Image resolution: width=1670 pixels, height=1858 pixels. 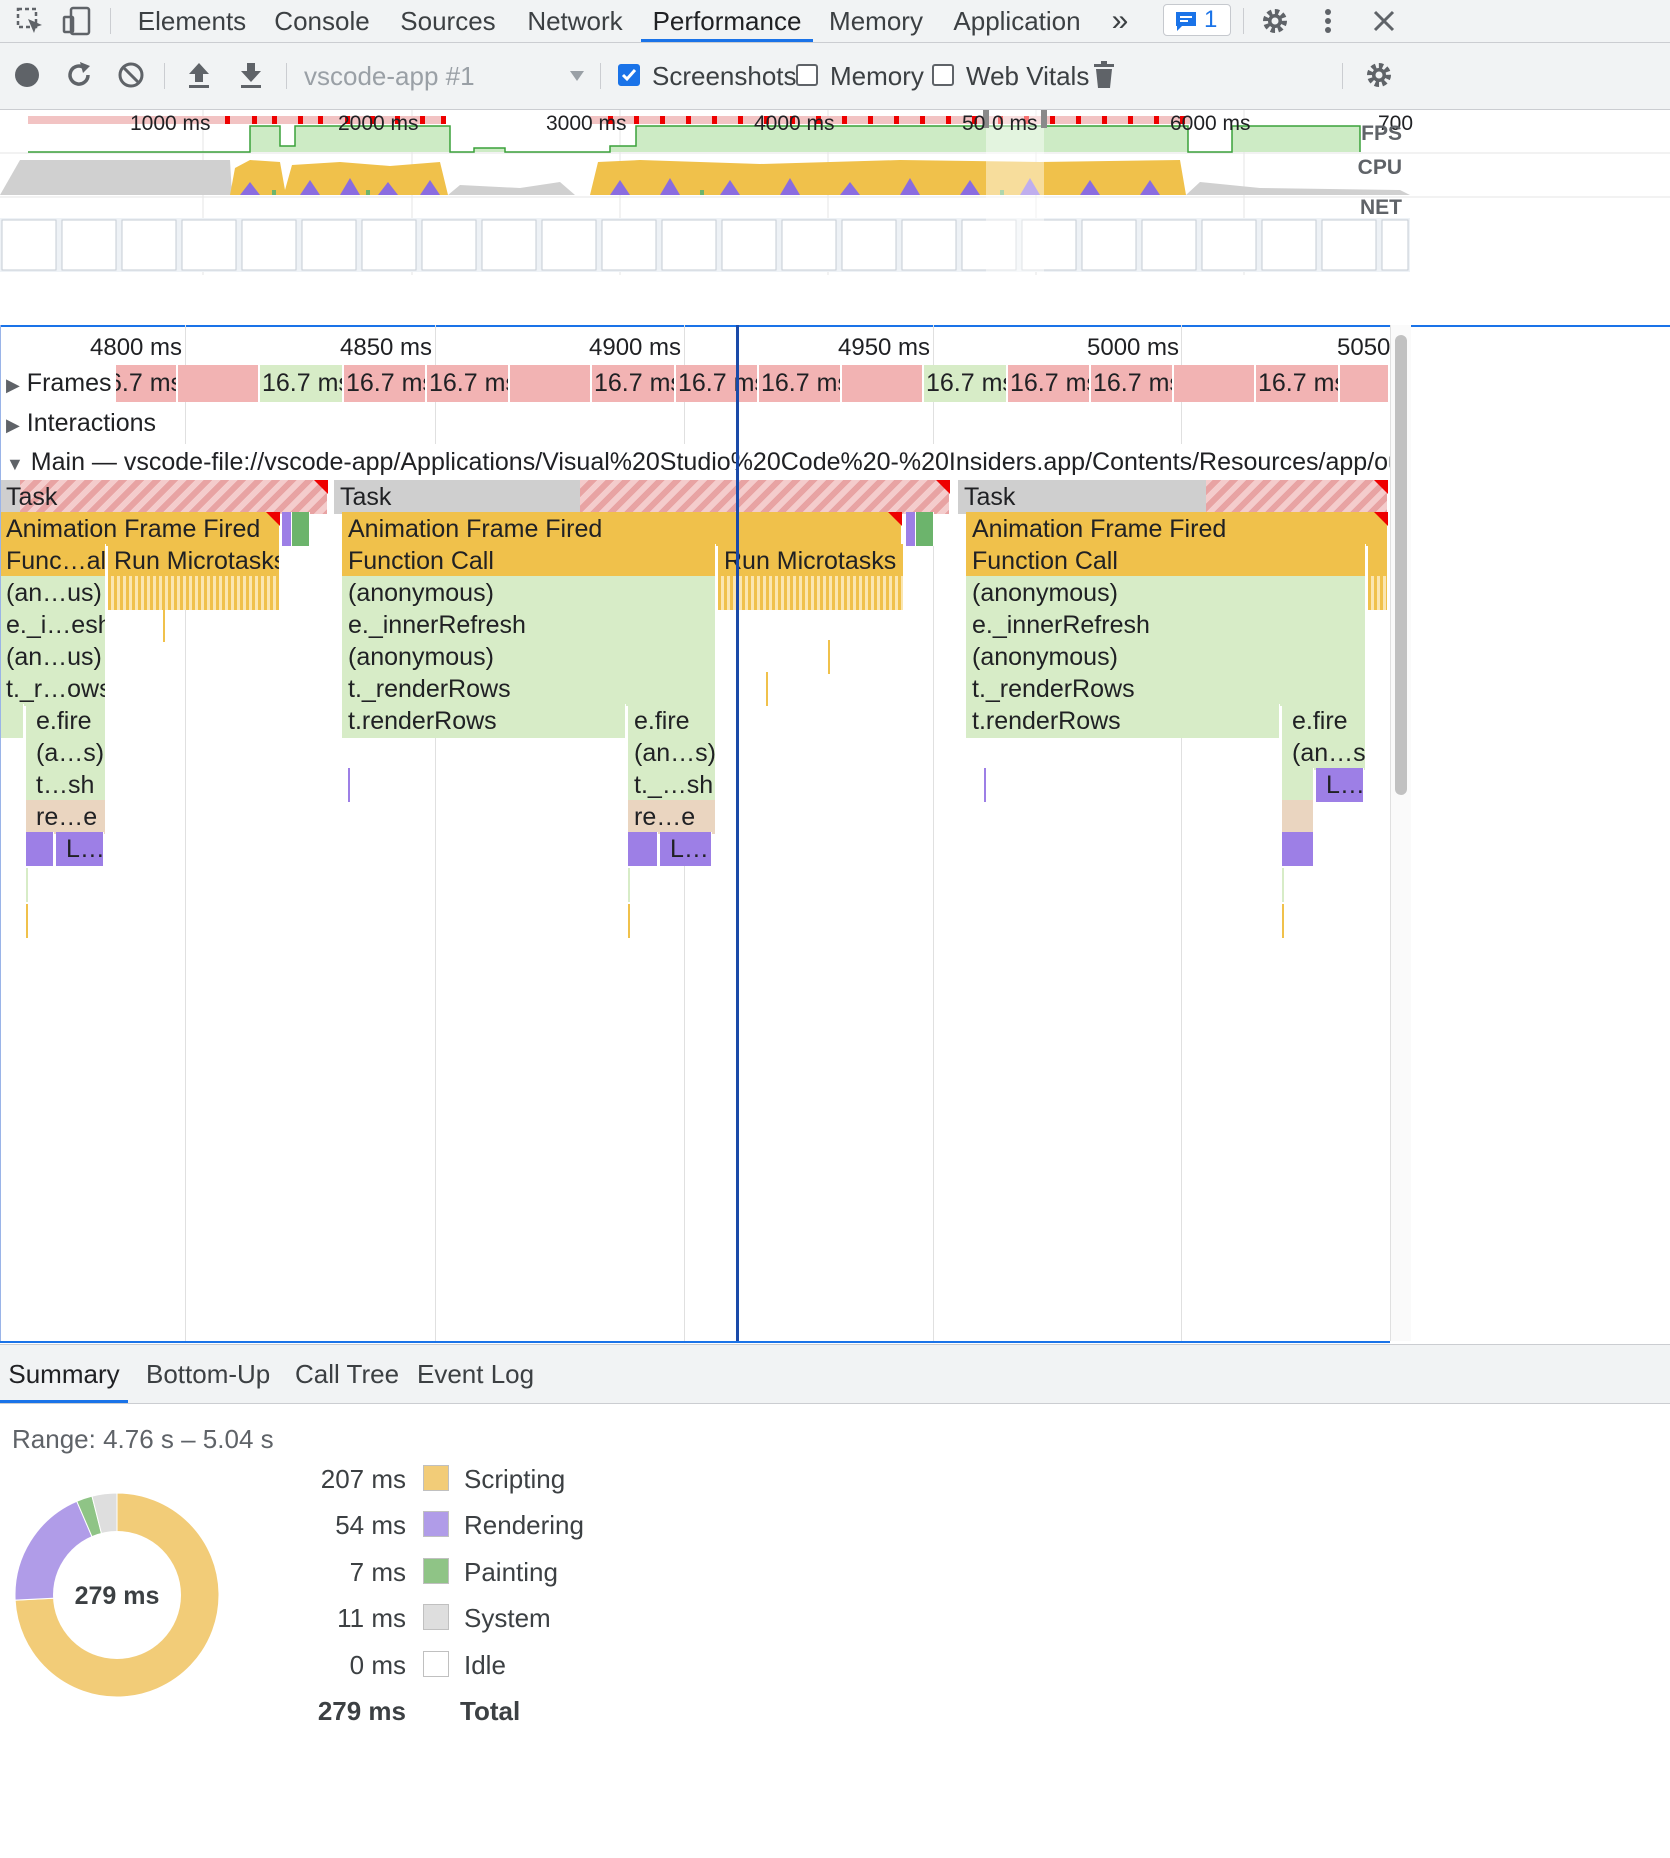 I want to click on profile-select: vscode-app #1, so click(x=442, y=76).